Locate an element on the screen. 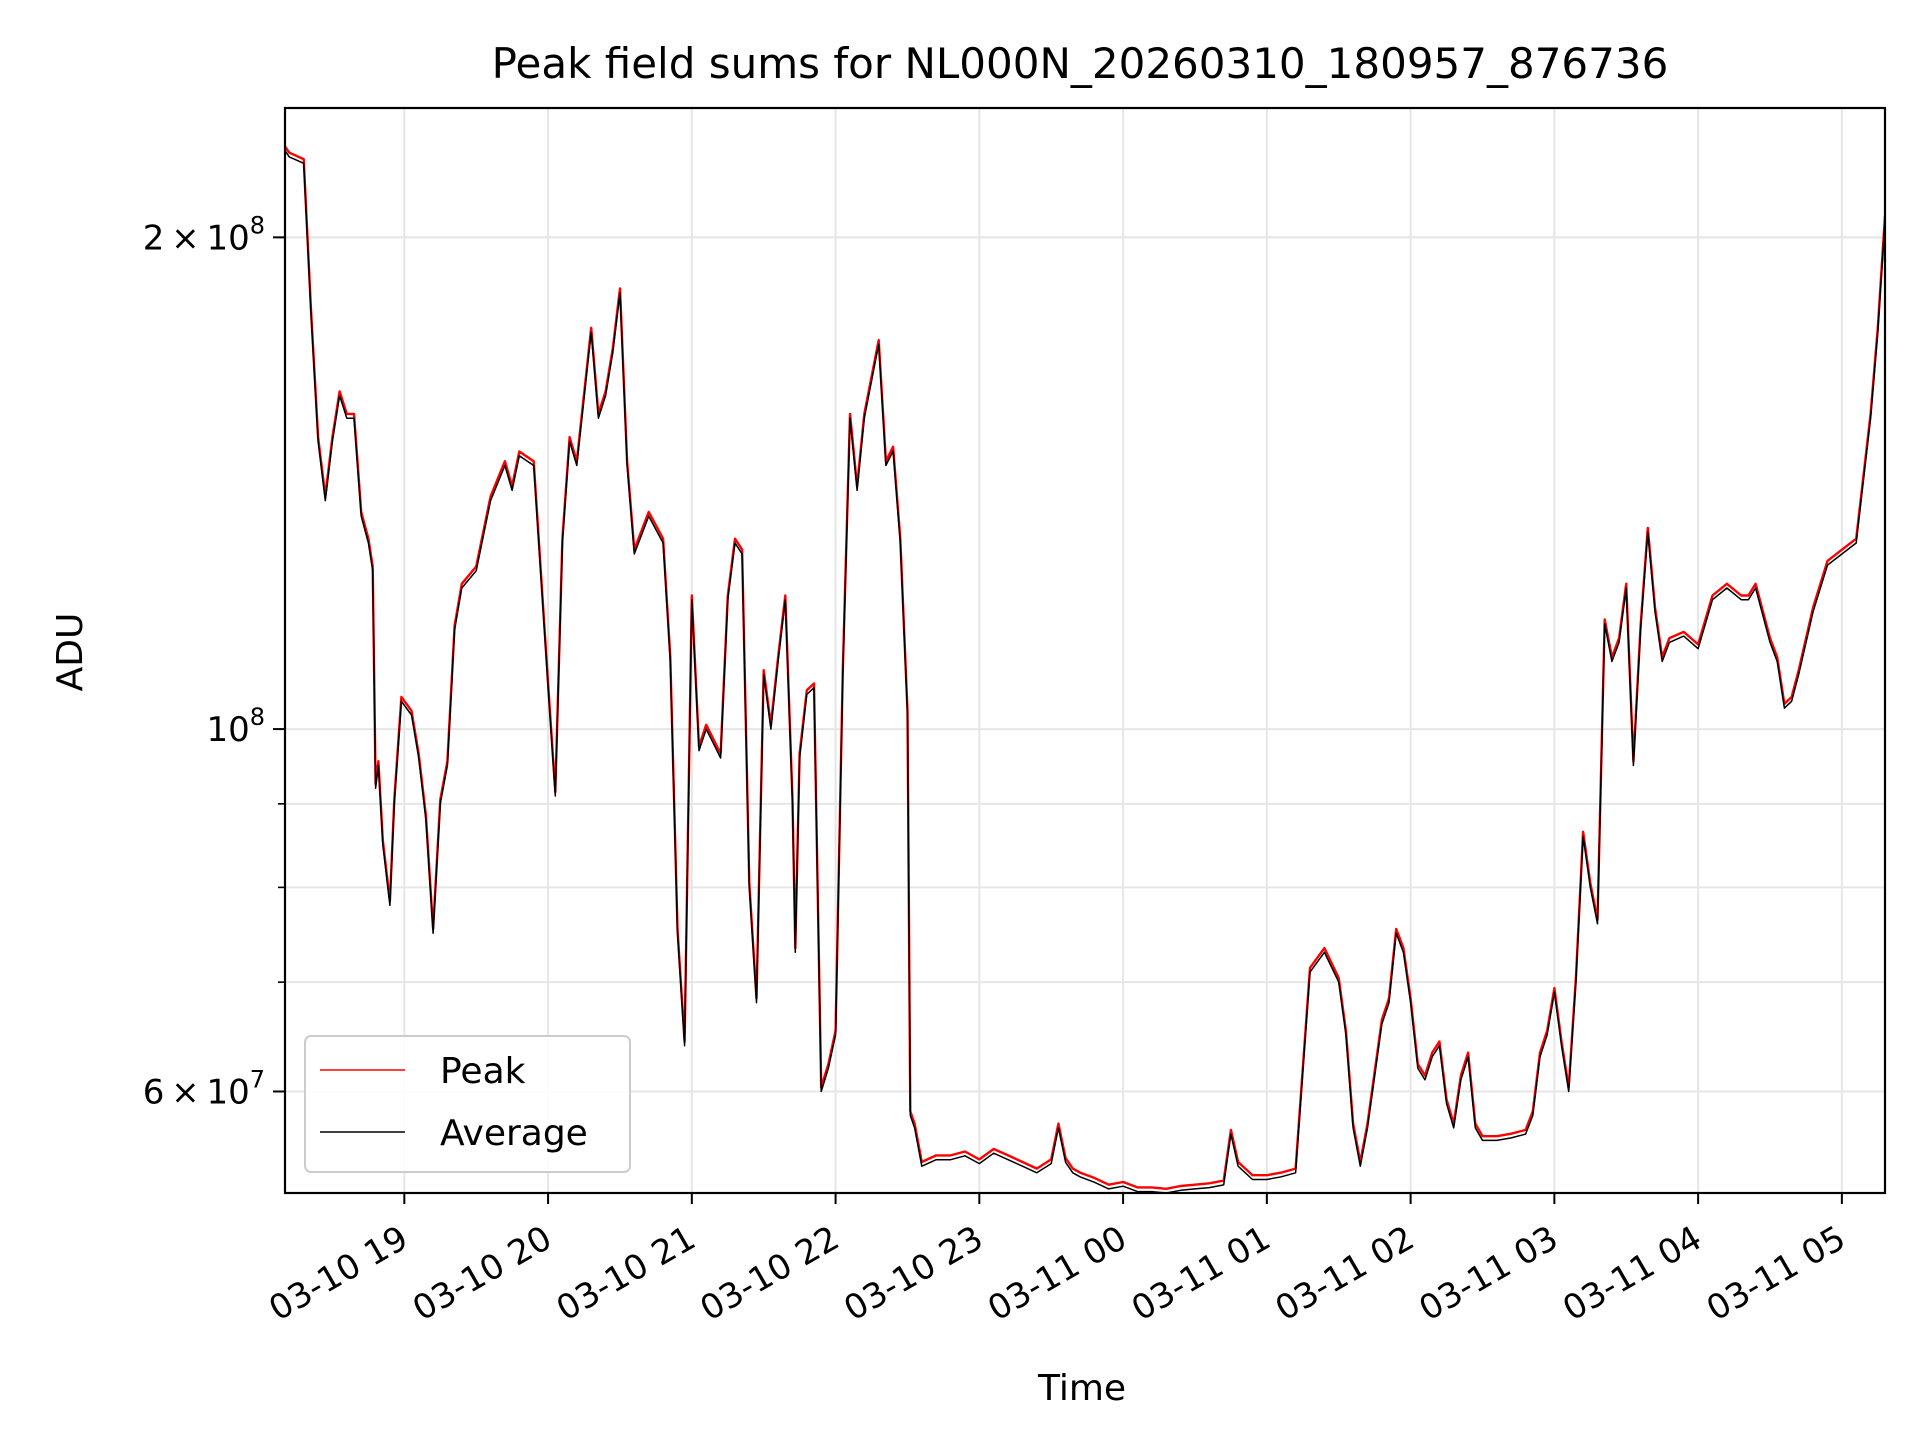  legend-label-peak: Peak is located at coordinates (483, 1071).